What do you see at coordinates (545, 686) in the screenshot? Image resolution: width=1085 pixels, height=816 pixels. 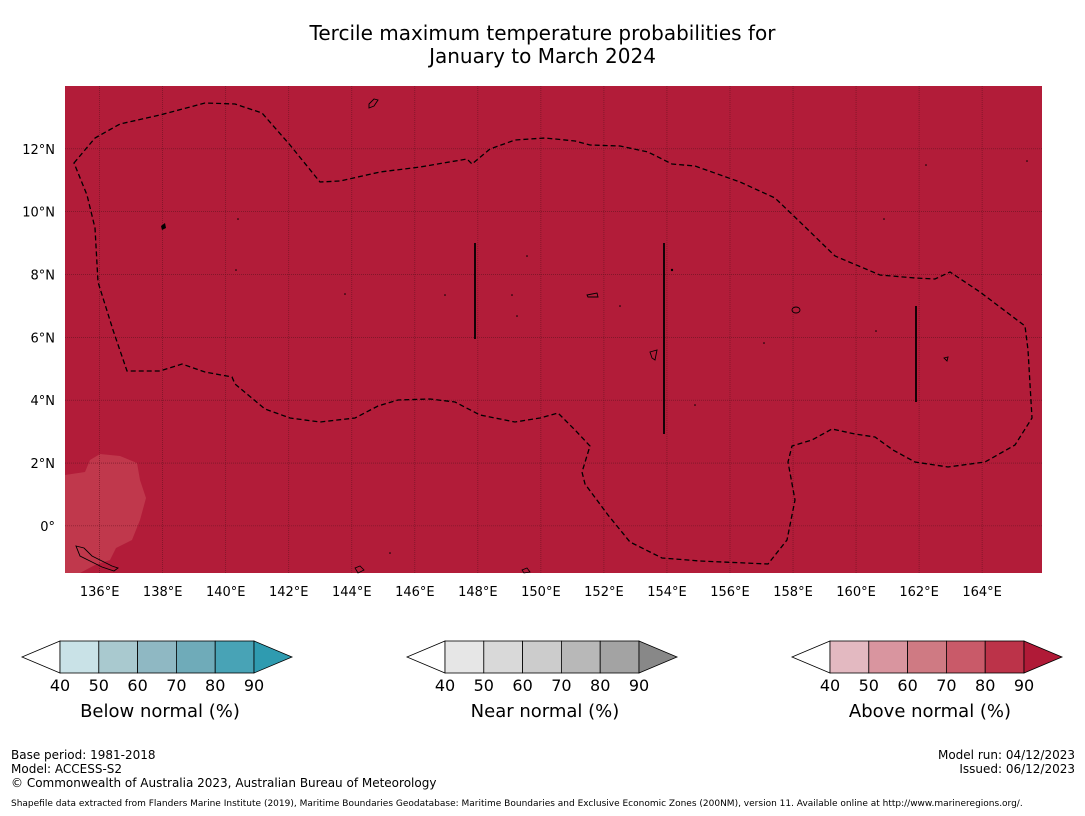 I see `near-normal-colorbar-ticks: 40 50 60 70 80 90` at bounding box center [545, 686].